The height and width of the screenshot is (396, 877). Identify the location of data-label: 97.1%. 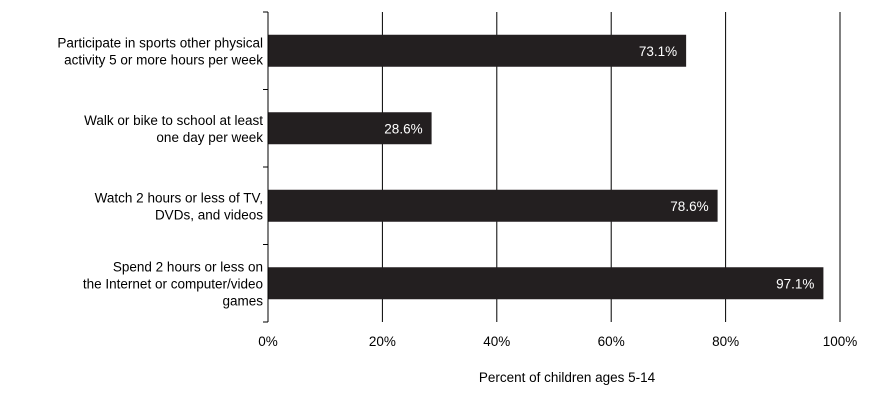
(795, 283).